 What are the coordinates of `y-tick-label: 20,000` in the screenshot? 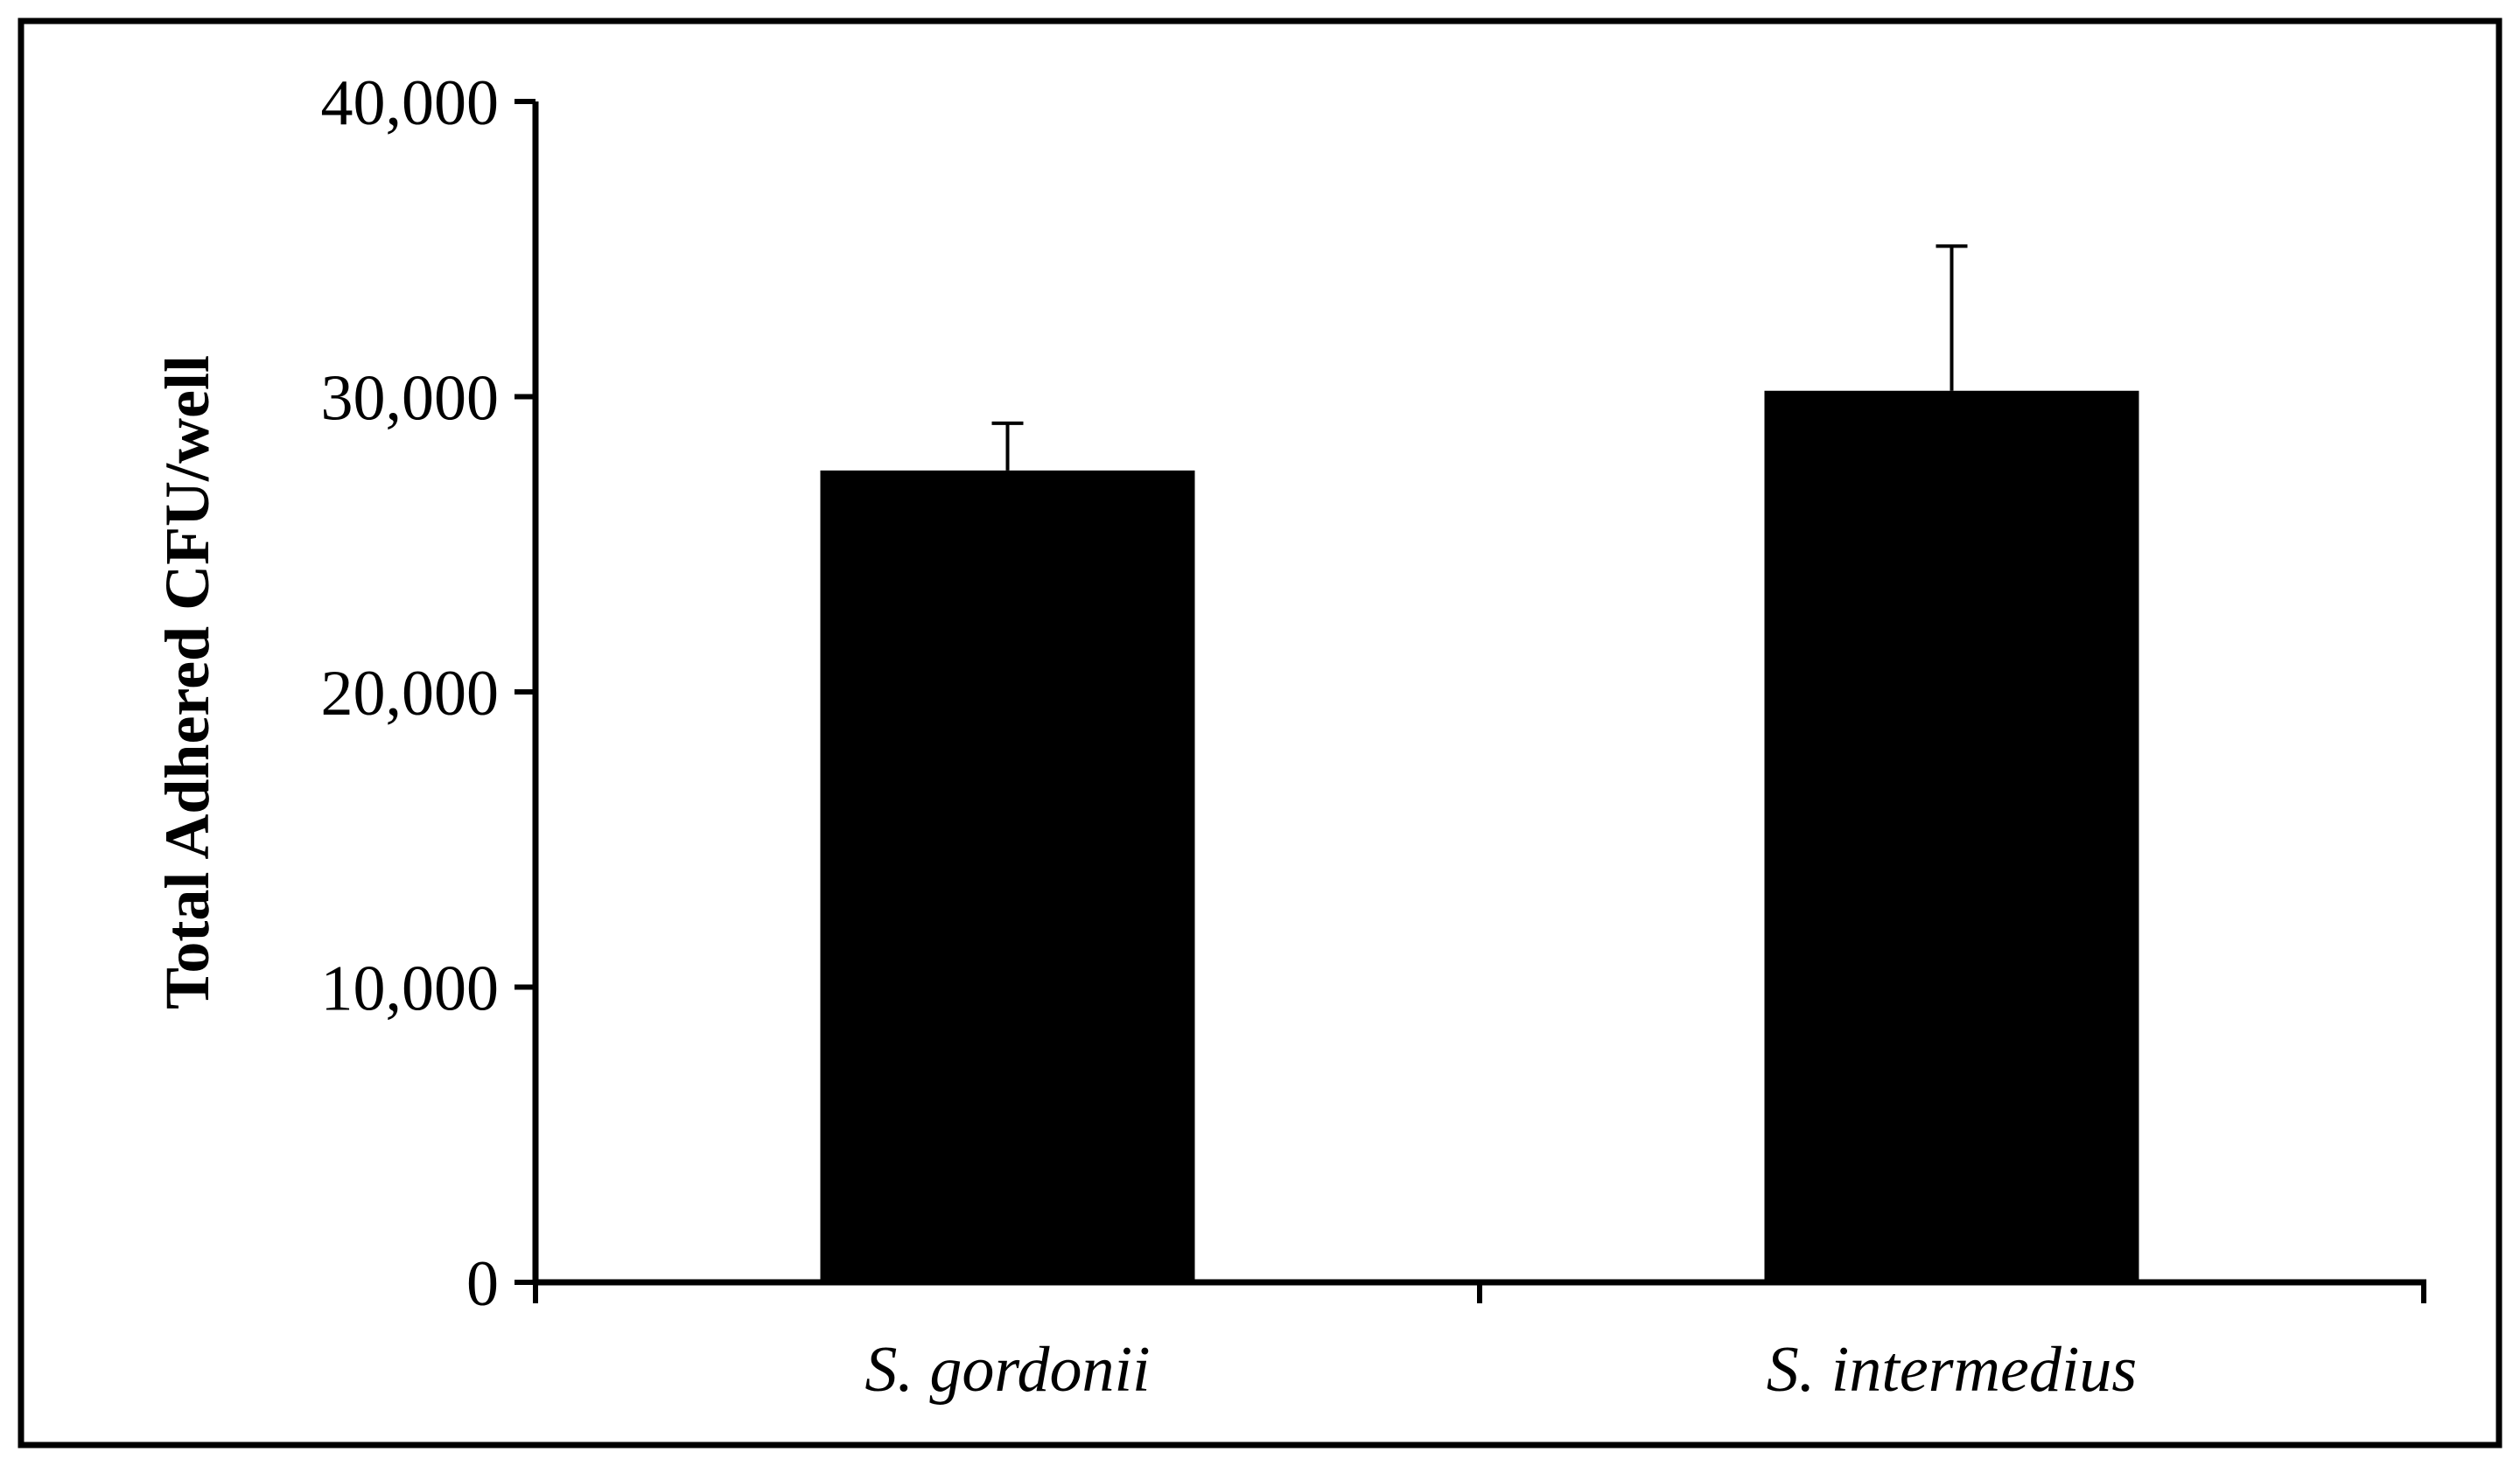 It's located at (410, 694).